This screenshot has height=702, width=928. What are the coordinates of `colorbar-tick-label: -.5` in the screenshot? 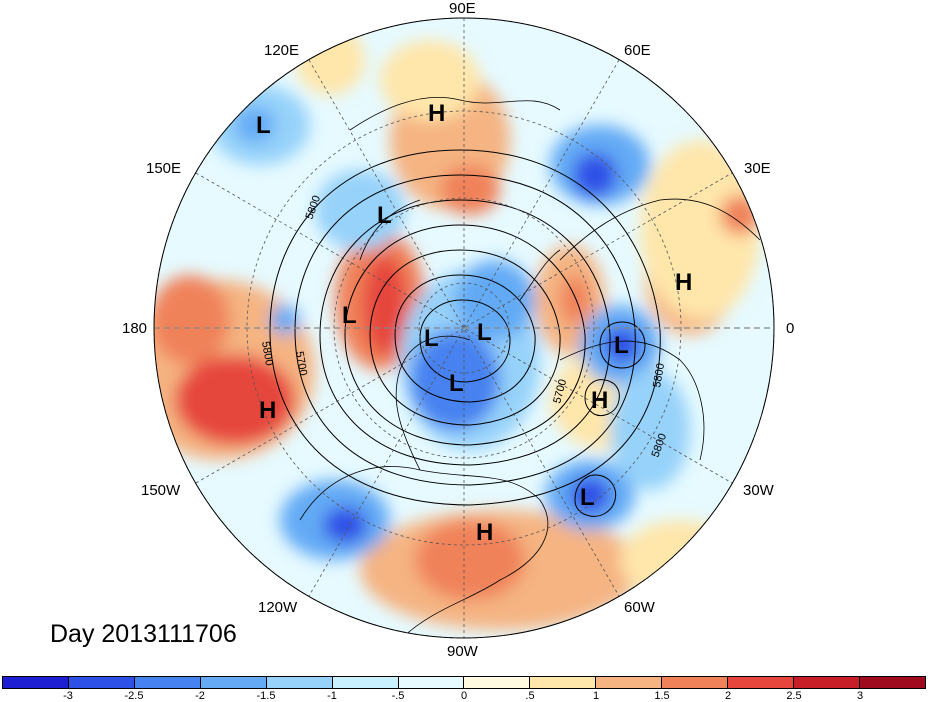 It's located at (398, 696).